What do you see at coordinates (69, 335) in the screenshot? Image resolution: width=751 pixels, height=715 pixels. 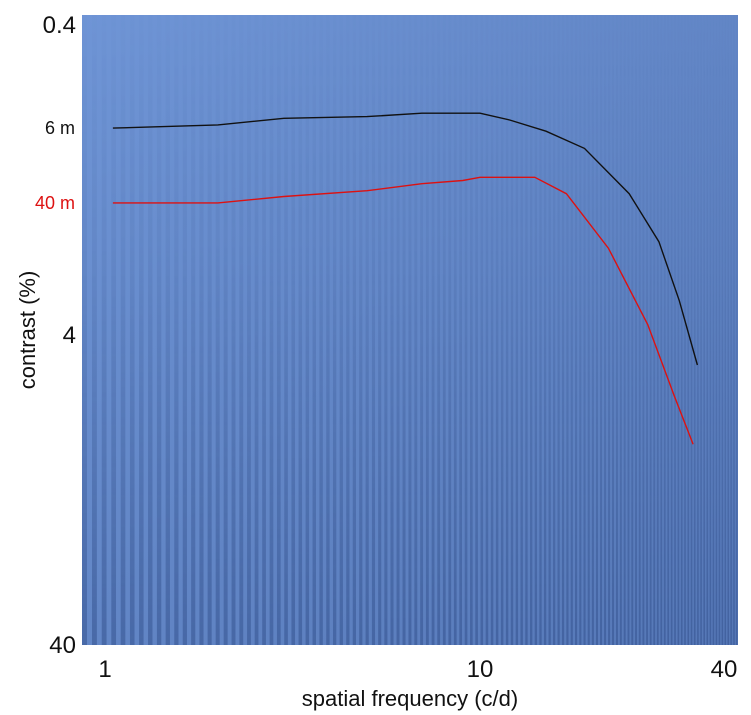 I see `y-tick-label: 4` at bounding box center [69, 335].